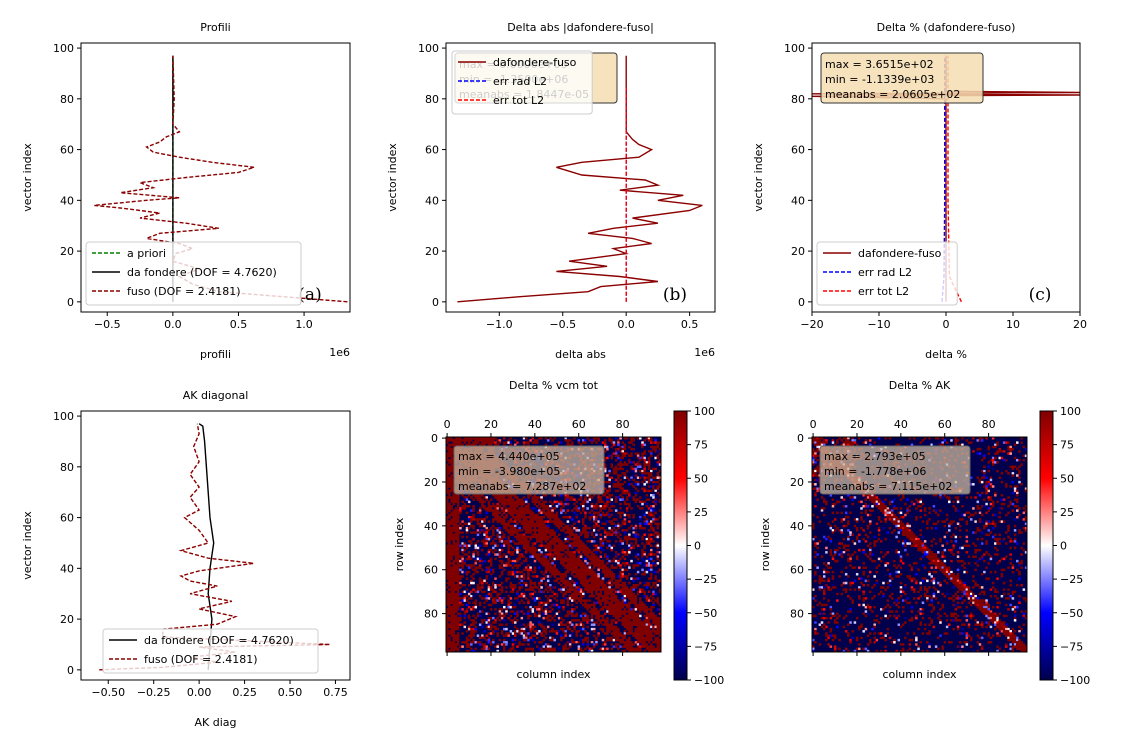 Image resolution: width=1125 pixels, height=750 pixels. Describe the element at coordinates (244, 692) in the screenshot. I see `x-tick-label: 0.25` at that location.